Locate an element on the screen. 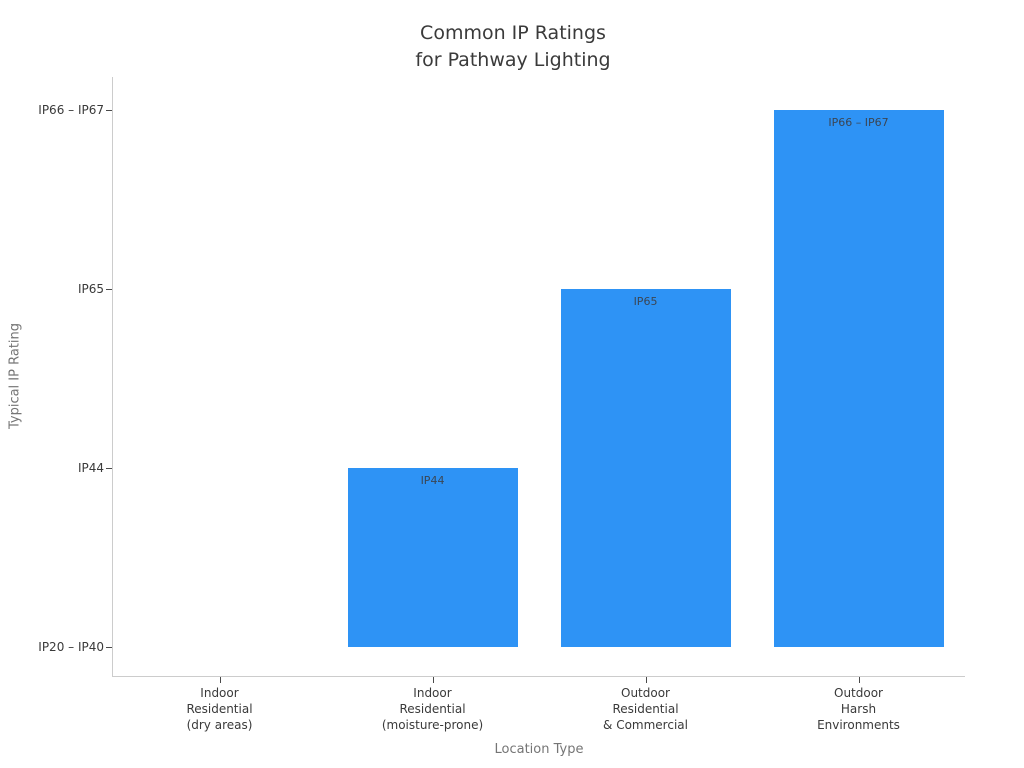 The image size is (1024, 768). x-axis-title: Location Type is located at coordinates (539, 749).